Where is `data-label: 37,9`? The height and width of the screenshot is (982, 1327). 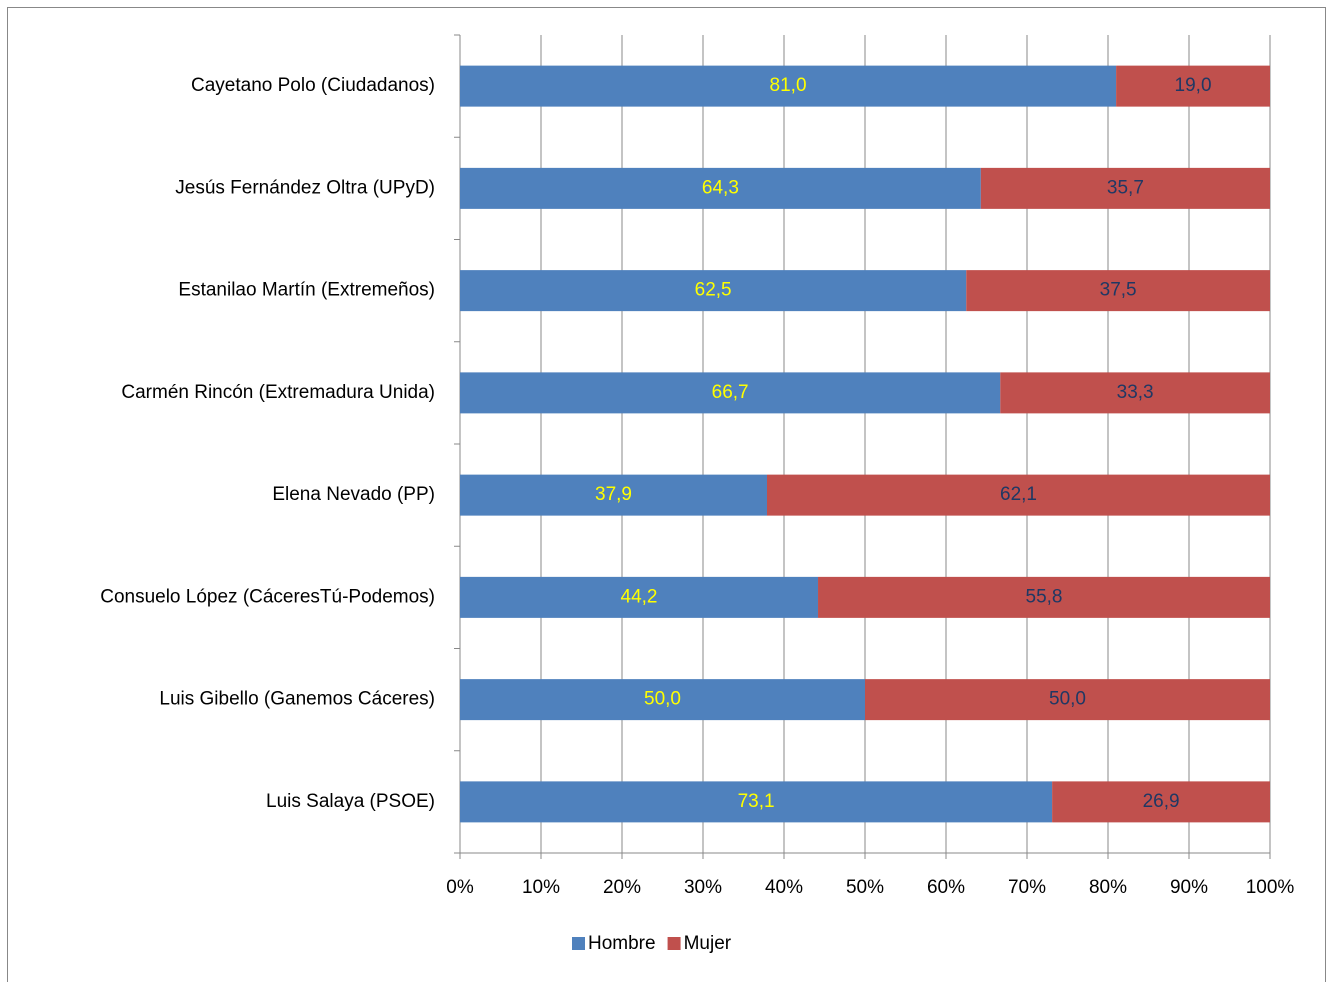
data-label: 37,9 is located at coordinates (613, 494).